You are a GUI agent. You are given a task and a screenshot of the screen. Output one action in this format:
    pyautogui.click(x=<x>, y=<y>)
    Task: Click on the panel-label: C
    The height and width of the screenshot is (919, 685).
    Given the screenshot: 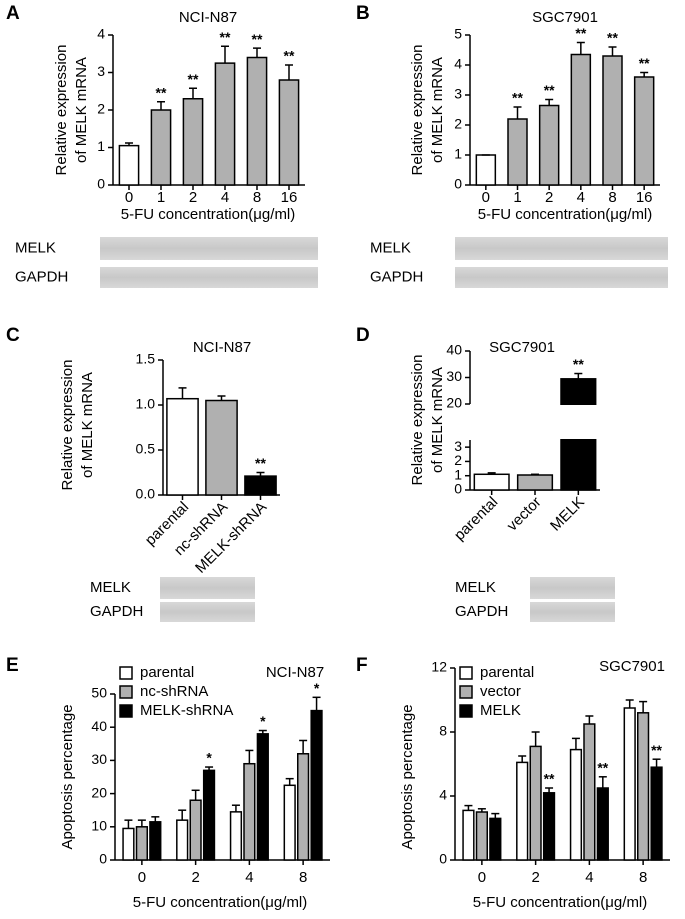 What is the action you would take?
    pyautogui.click(x=13, y=335)
    